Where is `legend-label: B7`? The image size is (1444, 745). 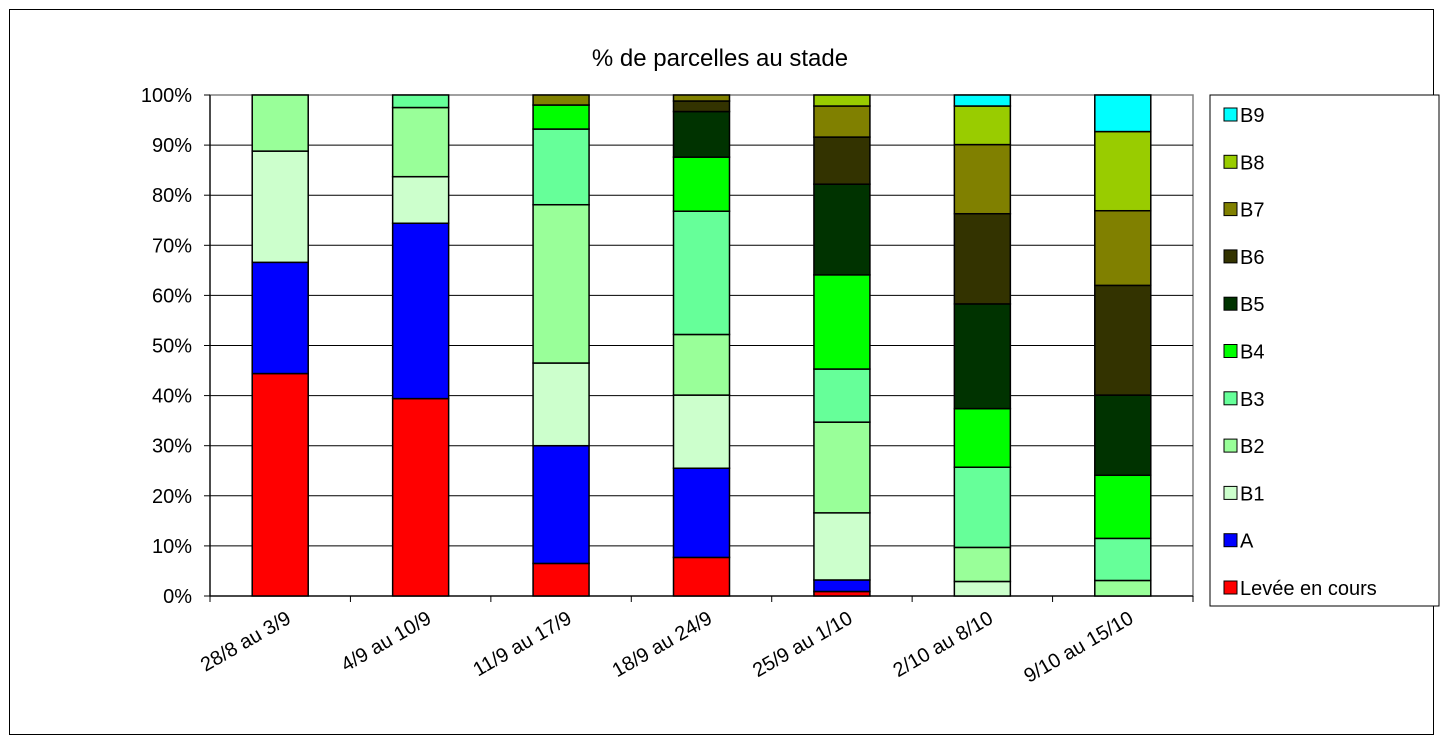 legend-label: B7 is located at coordinates (1252, 211).